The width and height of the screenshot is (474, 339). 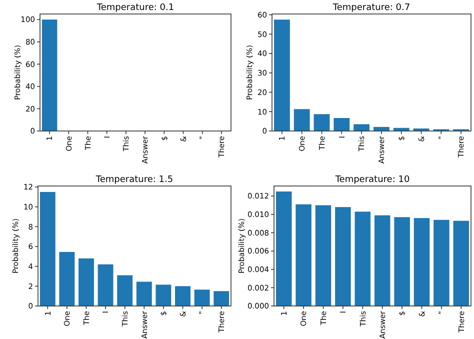 I want to click on chart-title: Temperature: 0.7, so click(x=371, y=8).